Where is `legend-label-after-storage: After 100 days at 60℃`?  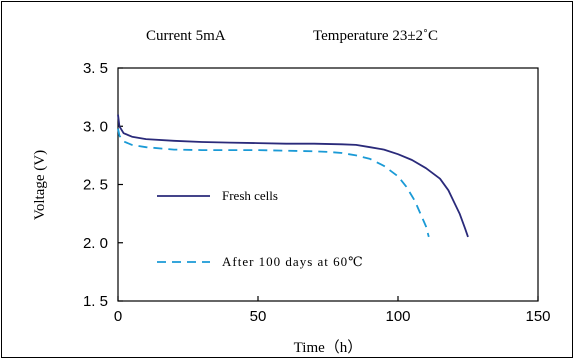
legend-label-after-storage: After 100 days at 60℃ is located at coordinates (293, 261).